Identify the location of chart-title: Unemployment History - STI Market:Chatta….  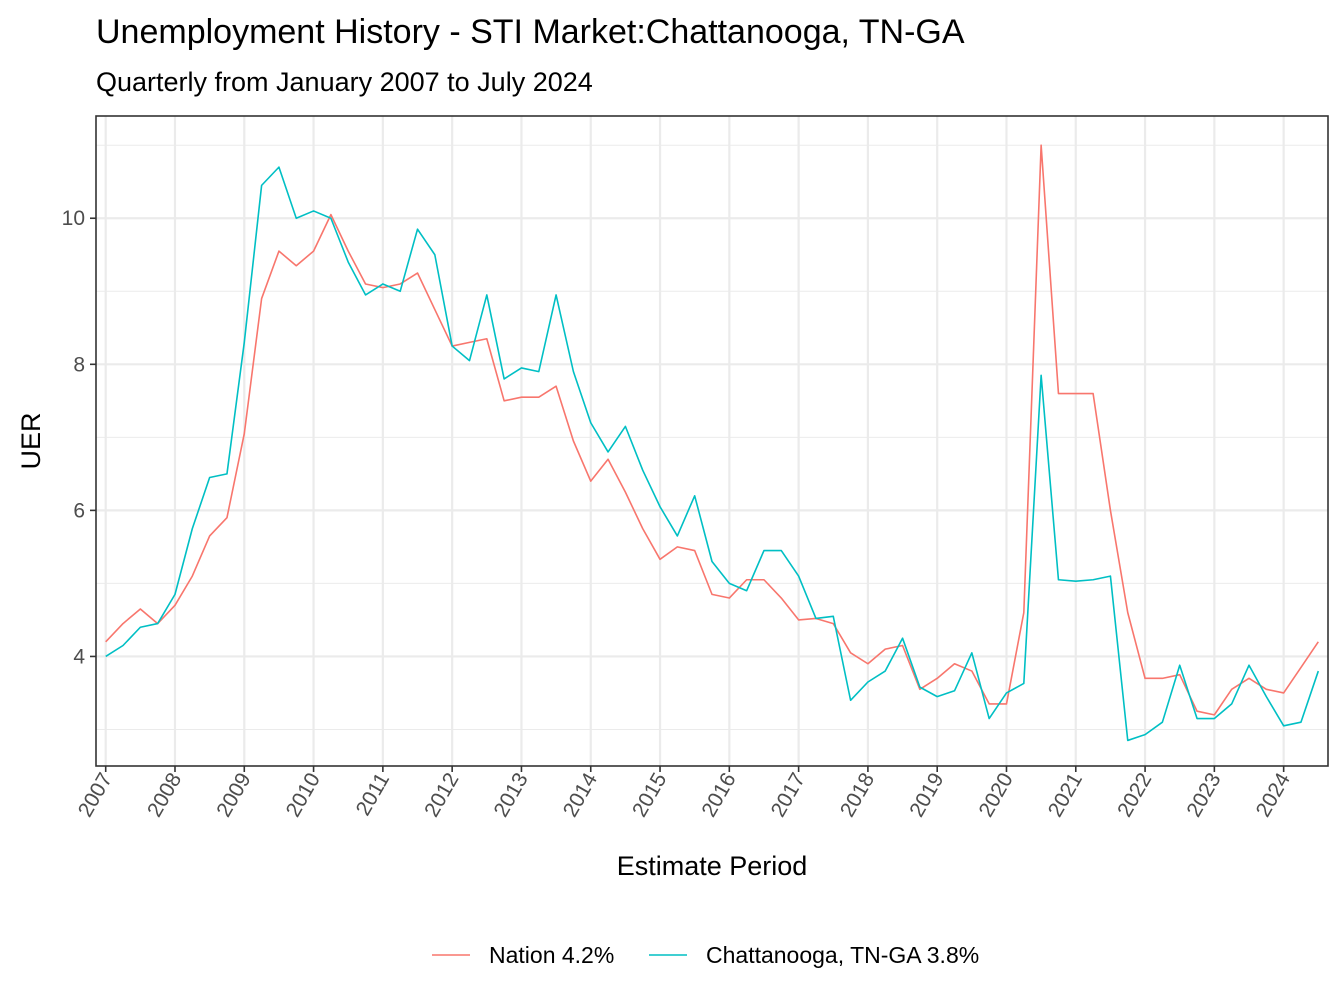
(530, 32).